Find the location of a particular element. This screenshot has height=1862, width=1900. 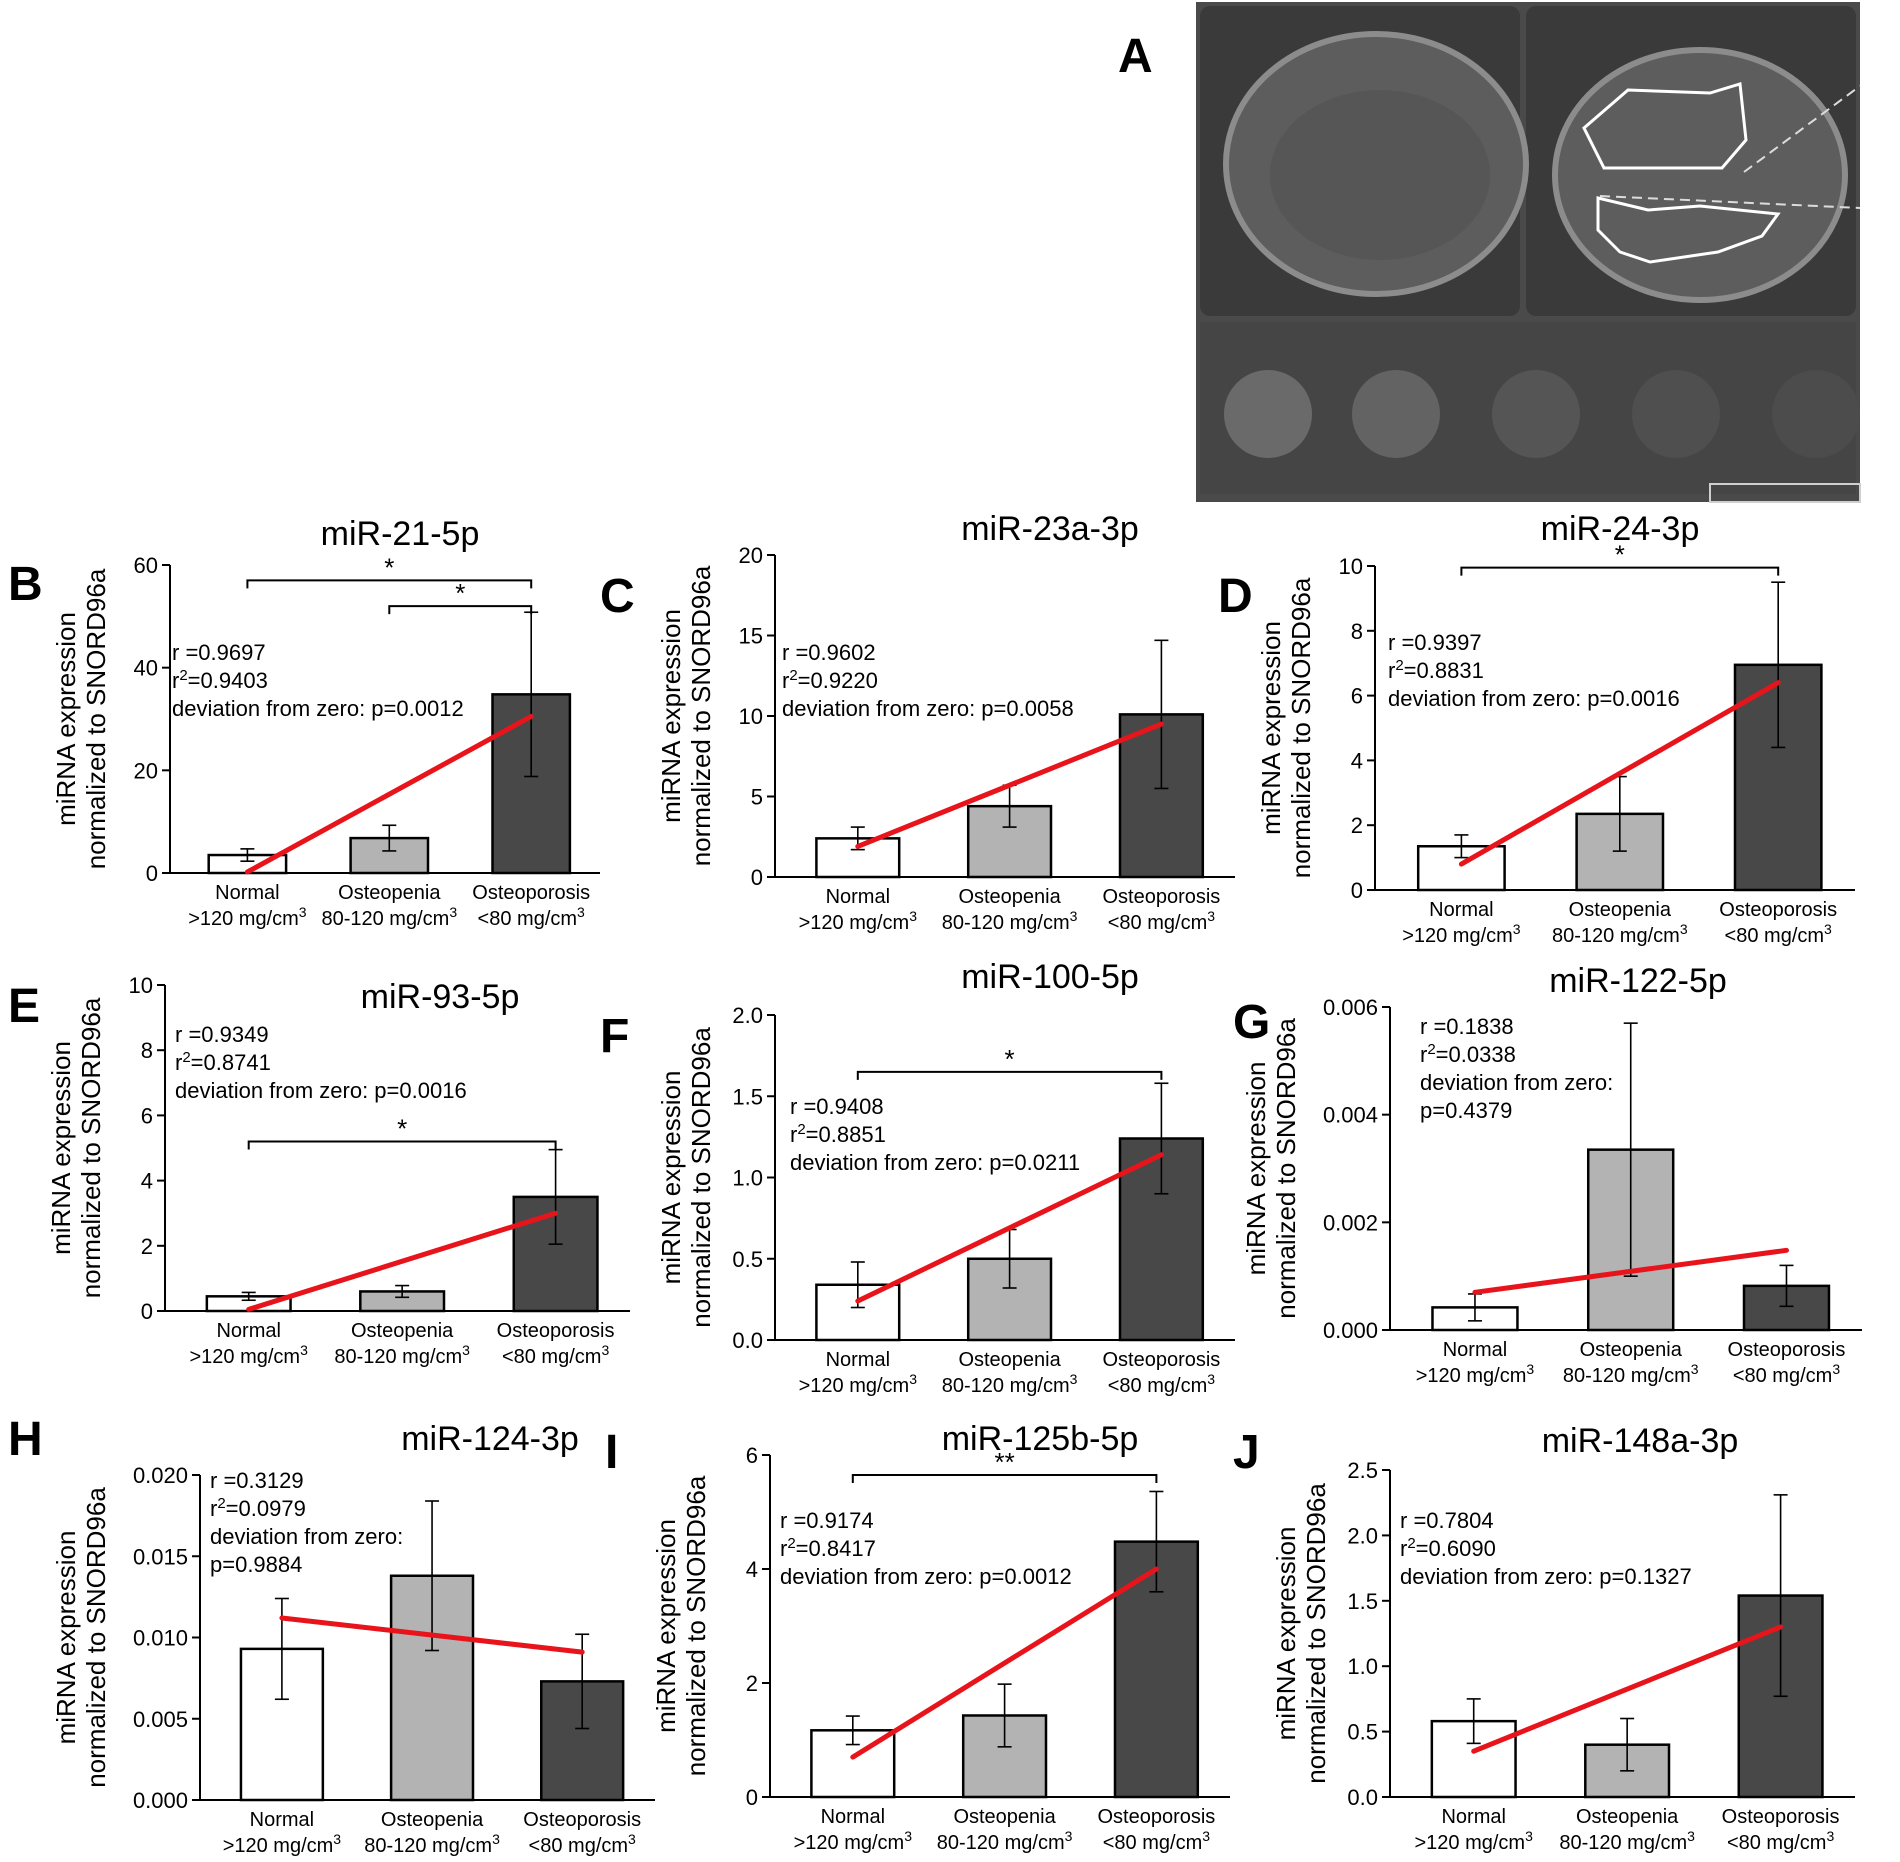

chart-title: miR-23a-3p is located at coordinates (1050, 529).